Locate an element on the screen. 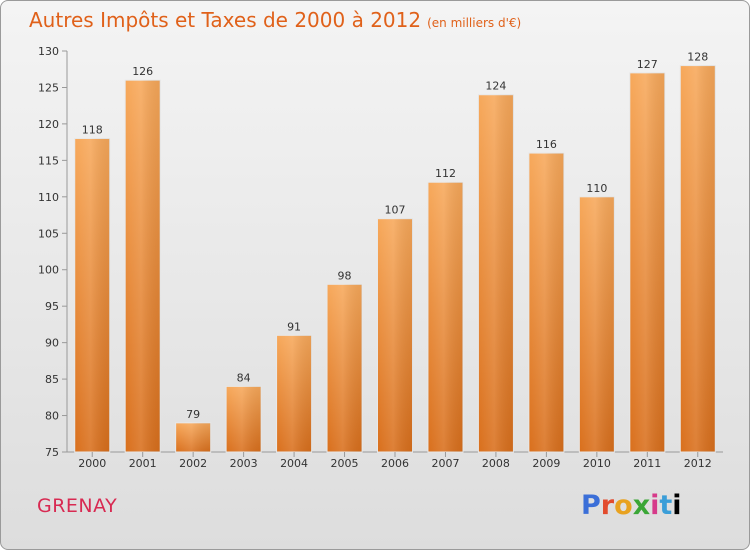 The image size is (750, 550). x-tick-label: 2004 is located at coordinates (294, 463).